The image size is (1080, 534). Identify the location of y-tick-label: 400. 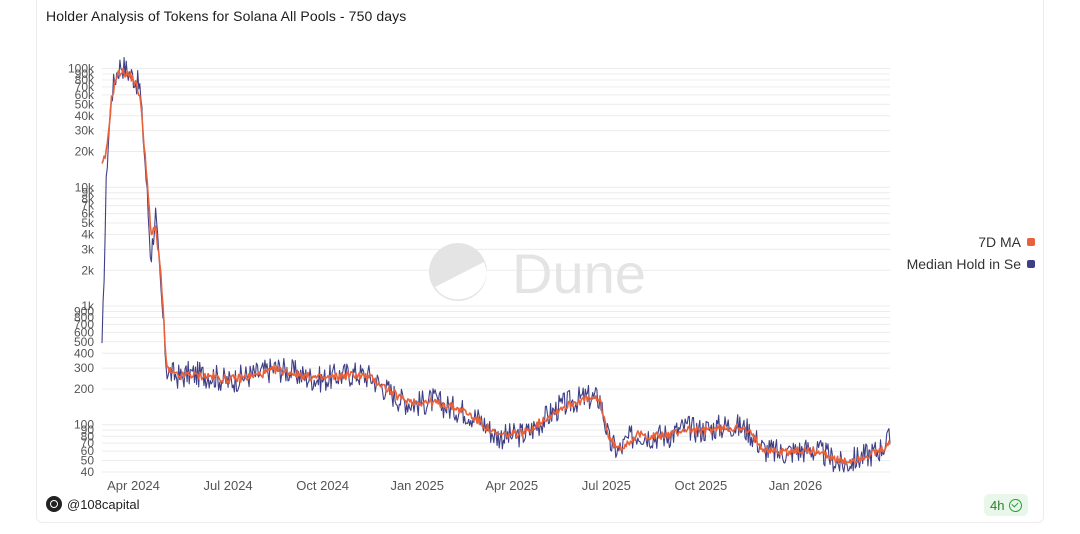
(84, 353).